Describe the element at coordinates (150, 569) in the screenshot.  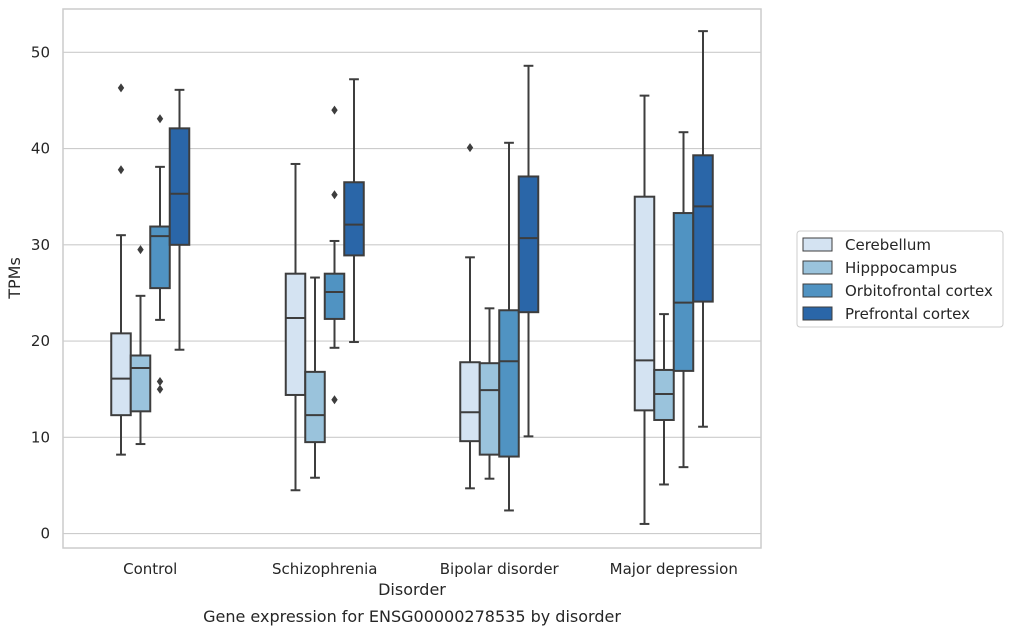
I see `x-tick-label: Control` at that location.